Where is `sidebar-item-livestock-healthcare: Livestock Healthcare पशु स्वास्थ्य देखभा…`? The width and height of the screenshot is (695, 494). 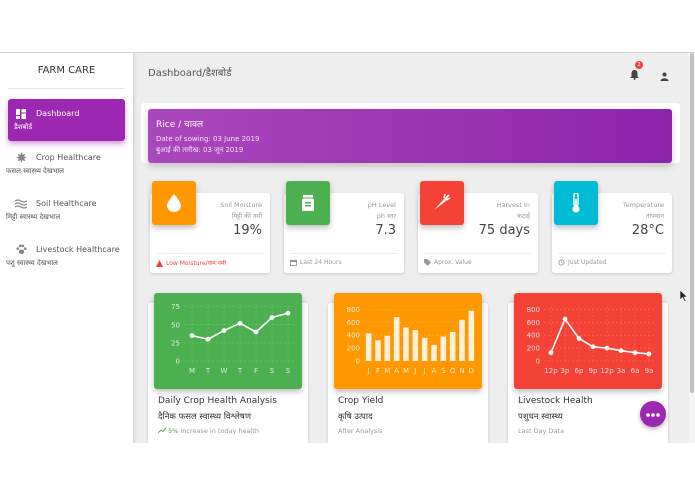
sidebar-item-livestock-healthcare: Livestock Healthcare पशु स्वास्थ्य देखभा… is located at coordinates (65, 257).